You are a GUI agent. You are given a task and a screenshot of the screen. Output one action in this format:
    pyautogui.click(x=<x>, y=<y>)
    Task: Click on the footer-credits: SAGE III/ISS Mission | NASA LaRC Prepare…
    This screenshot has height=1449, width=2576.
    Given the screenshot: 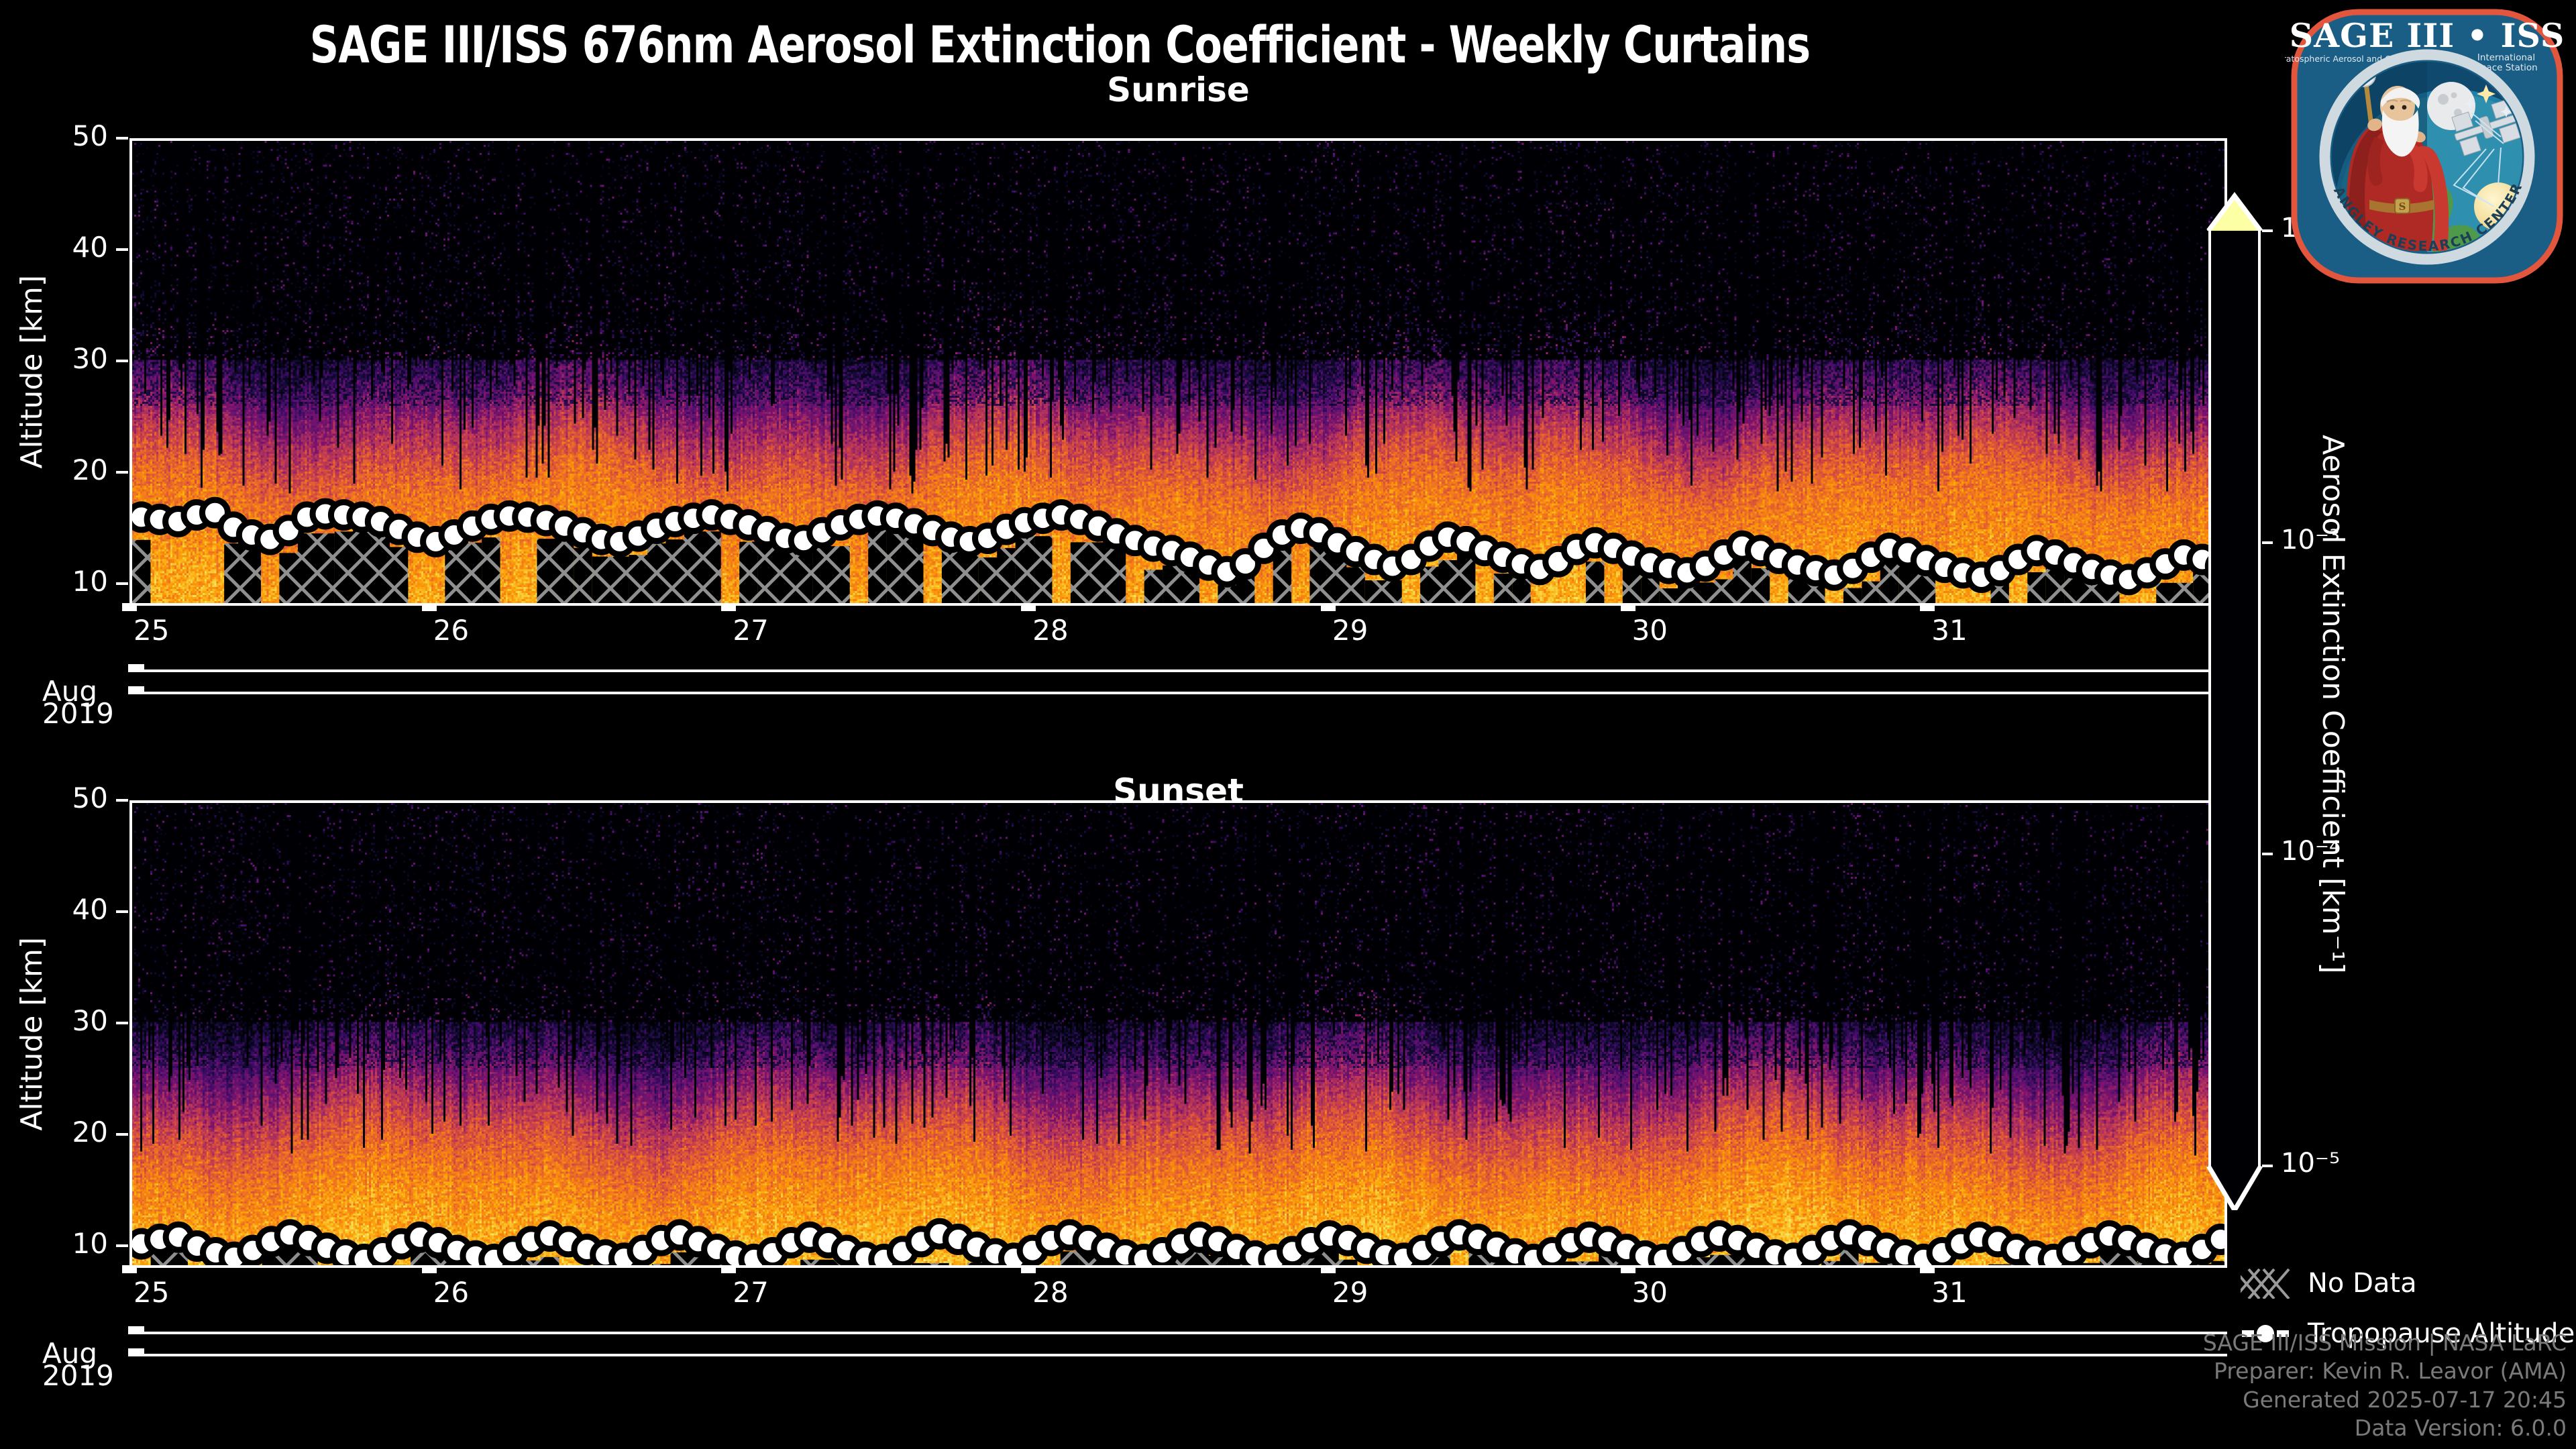 What is the action you would take?
    pyautogui.click(x=2385, y=1385)
    